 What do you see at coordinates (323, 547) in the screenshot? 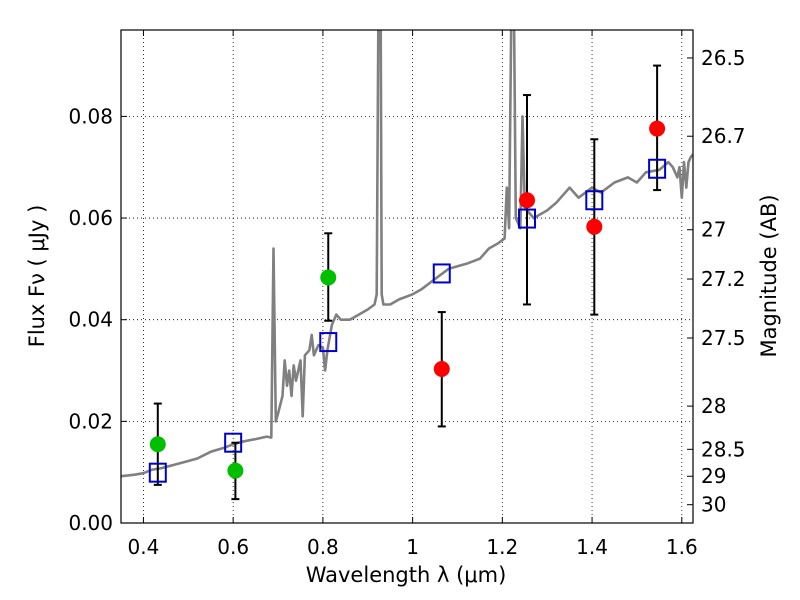
I see `x-tick-label: 0.8` at bounding box center [323, 547].